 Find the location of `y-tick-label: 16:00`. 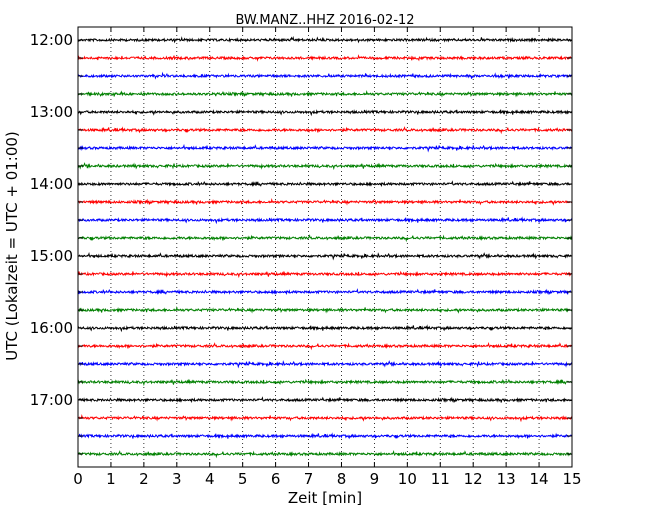

y-tick-label: 16:00 is located at coordinates (51, 328).